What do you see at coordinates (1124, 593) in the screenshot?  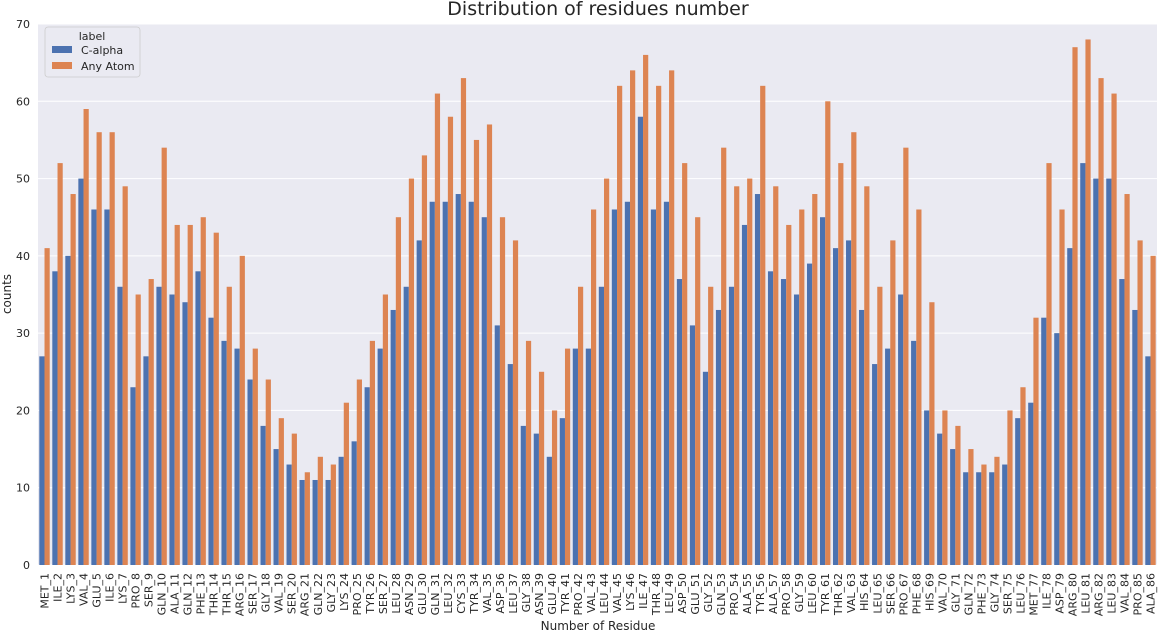 I see `x-tick-label: VAL_84` at bounding box center [1124, 593].